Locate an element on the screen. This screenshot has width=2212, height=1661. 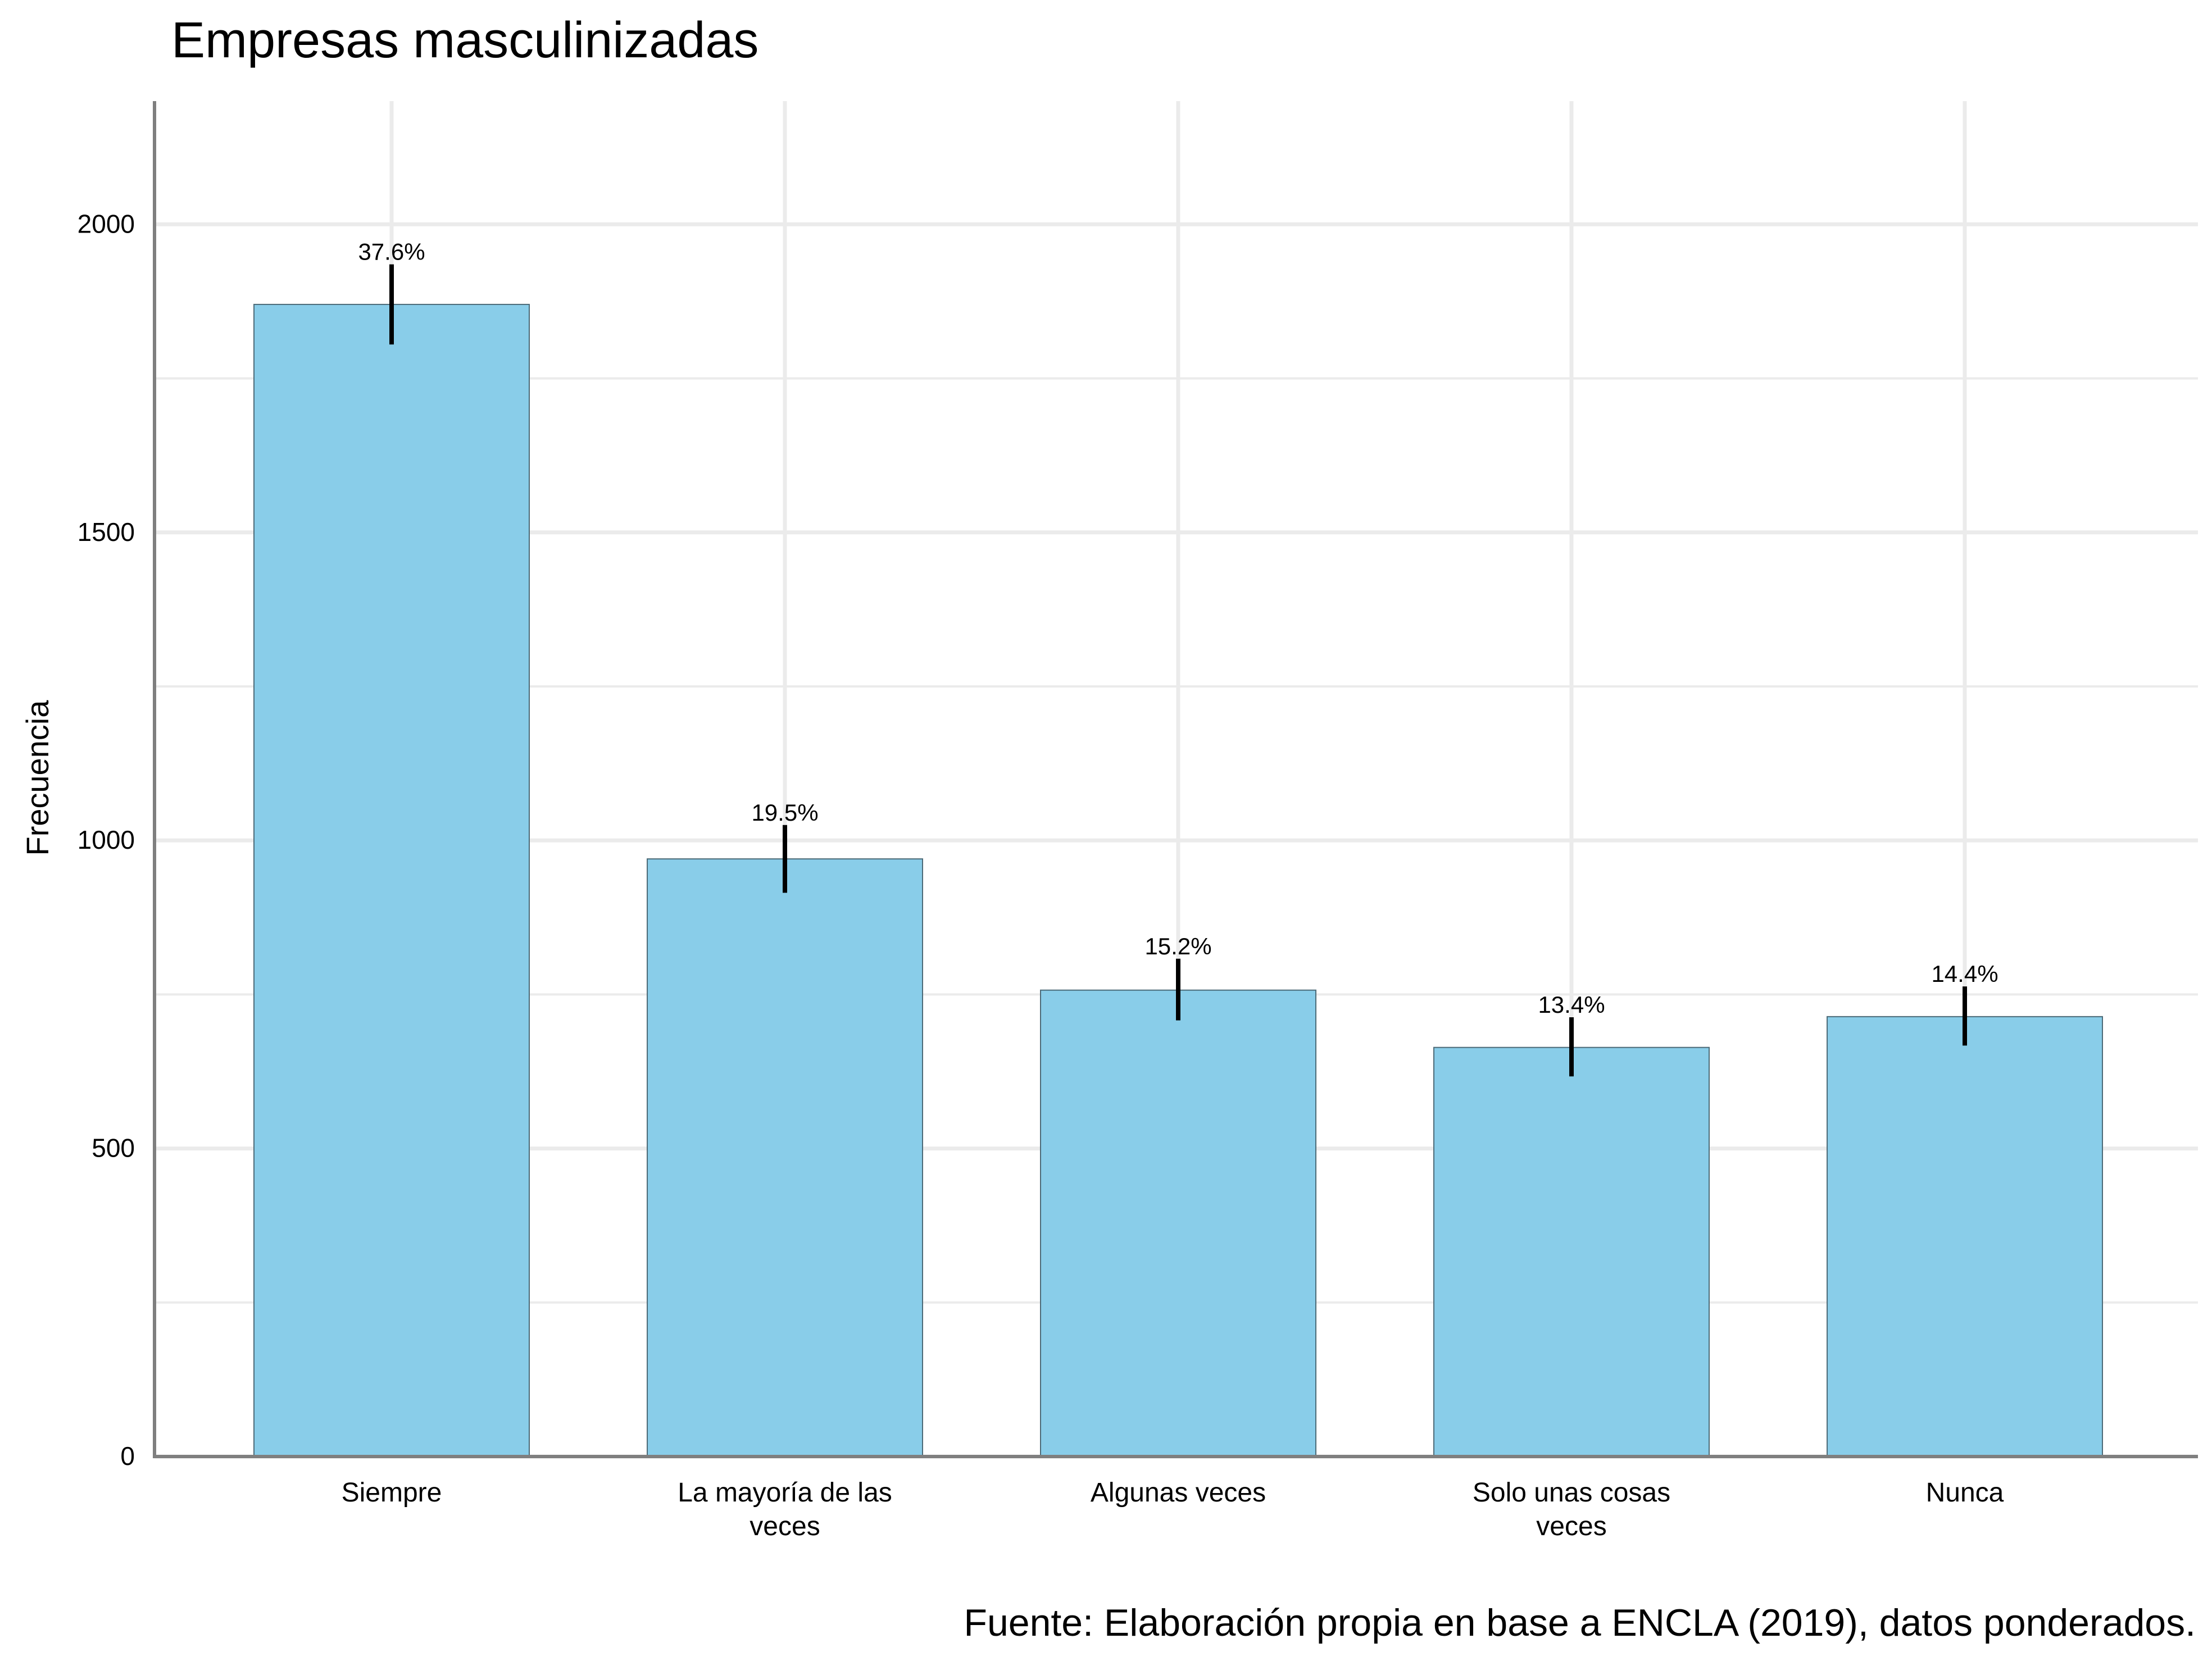
data-label: 19.5% is located at coordinates (784, 813).